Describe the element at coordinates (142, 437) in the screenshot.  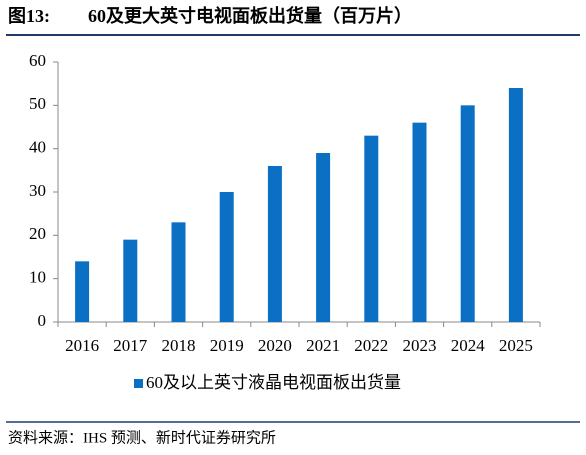
I see `source: 资料来源：IHS 预测、新时代证券研究所` at that location.